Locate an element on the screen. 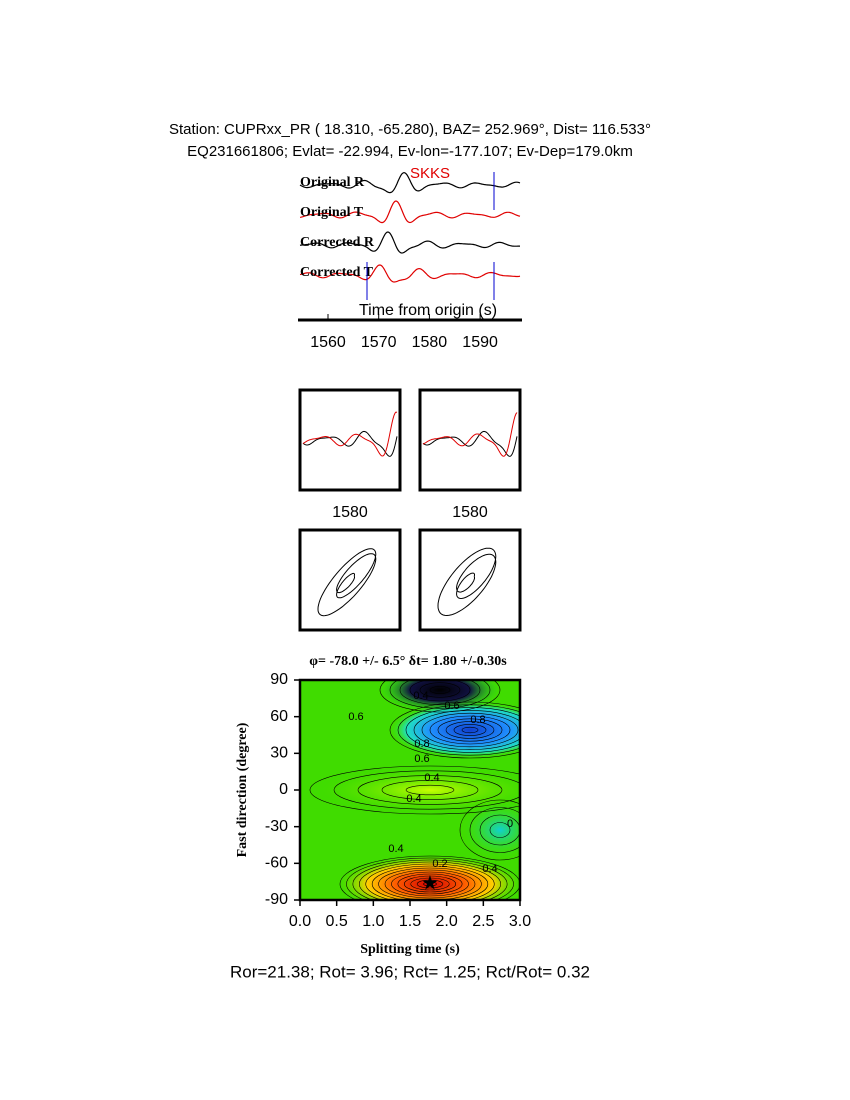 This screenshot has width=850, height=1100. tick-label: -30 is located at coordinates (276, 826).